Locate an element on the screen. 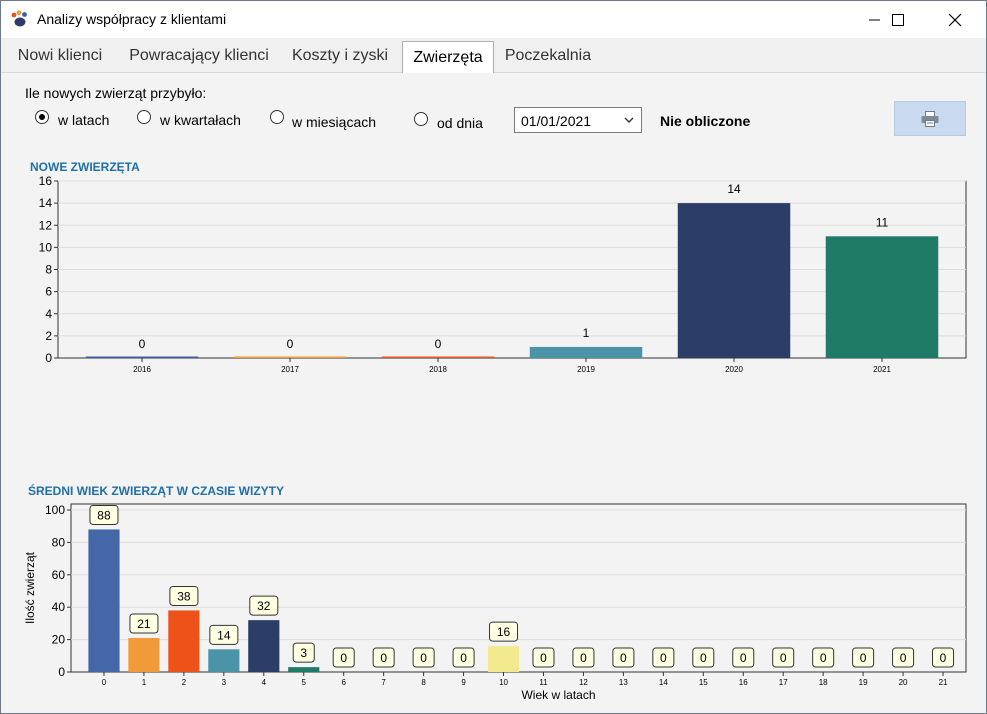  radio-w-kwartalach is located at coordinates (144, 117).